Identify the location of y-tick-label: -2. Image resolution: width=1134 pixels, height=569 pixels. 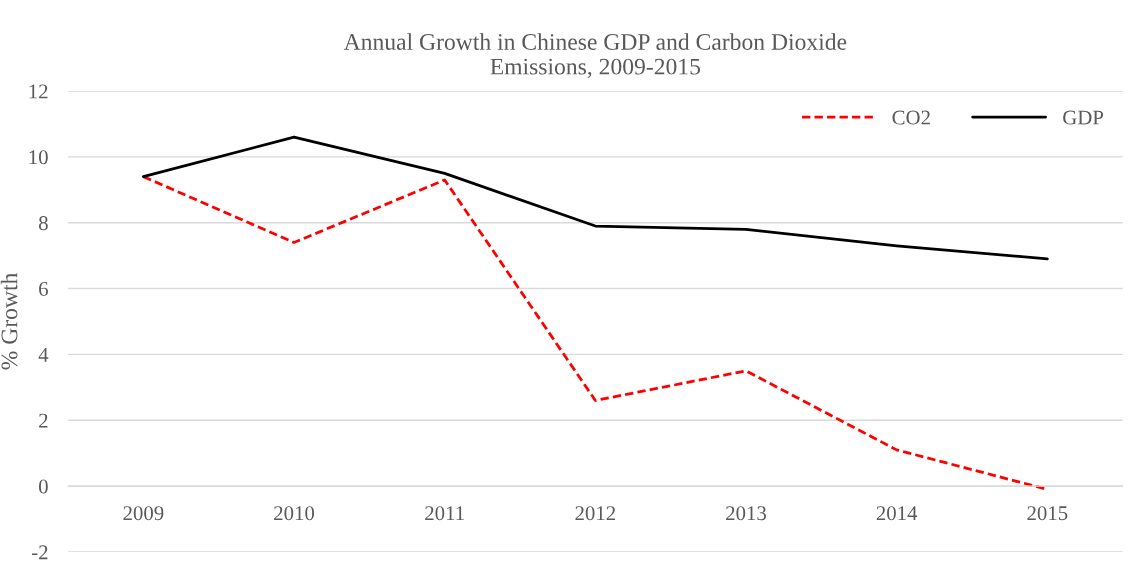
(40, 552).